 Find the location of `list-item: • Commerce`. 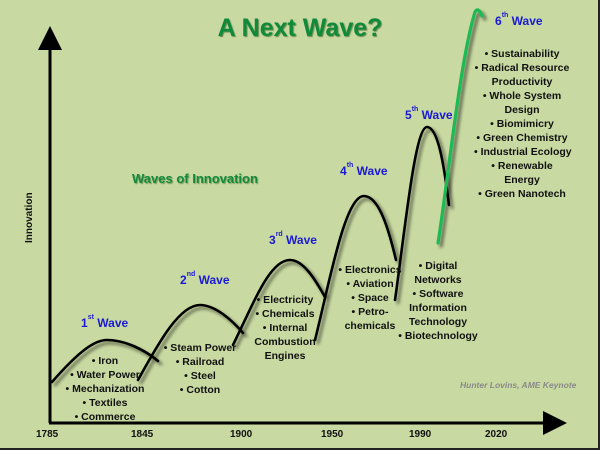

list-item: • Commerce is located at coordinates (105, 417).